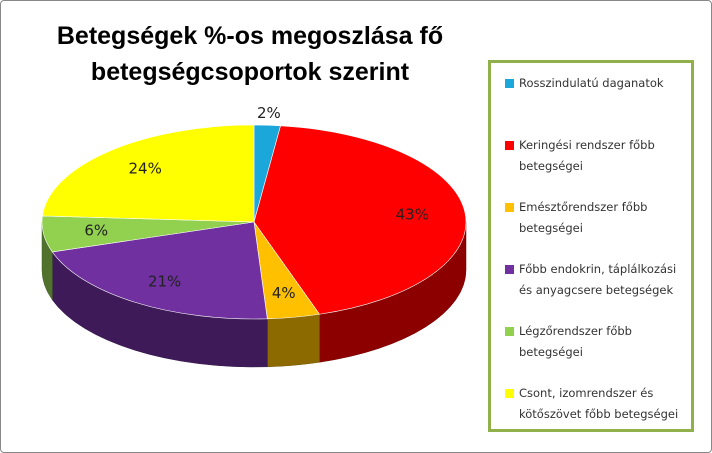 The width and height of the screenshot is (712, 453). I want to click on data-label: 2%, so click(269, 113).